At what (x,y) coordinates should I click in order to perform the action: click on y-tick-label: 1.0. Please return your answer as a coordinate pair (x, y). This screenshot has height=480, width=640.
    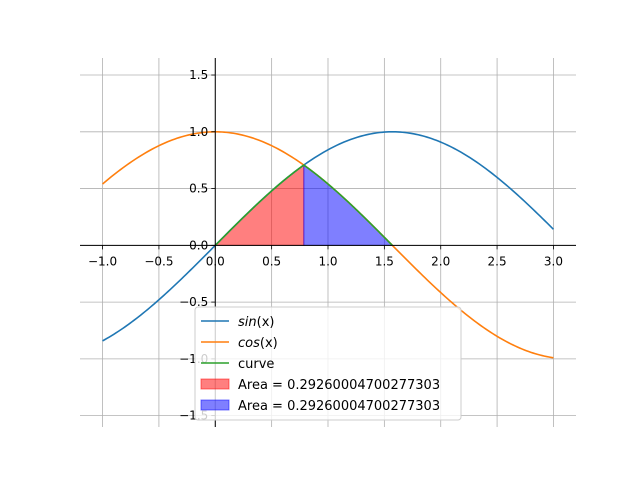
    Looking at the image, I should click on (198, 132).